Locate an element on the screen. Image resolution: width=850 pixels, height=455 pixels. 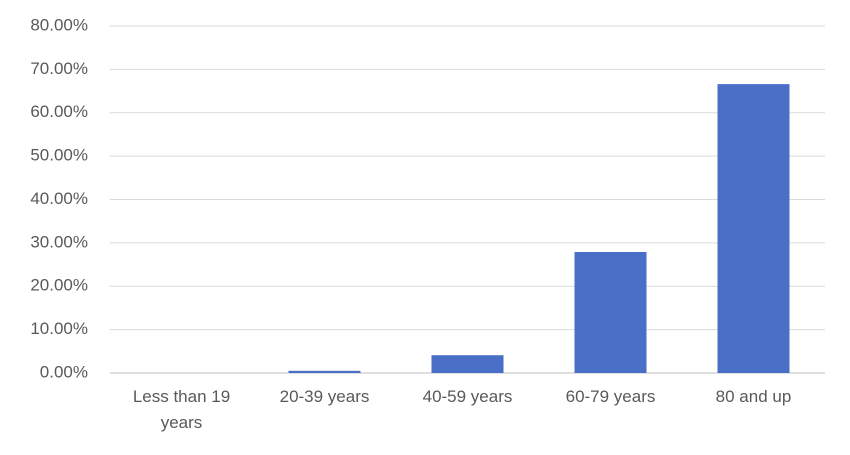
y-tick-label: 60.00% is located at coordinates (59, 111).